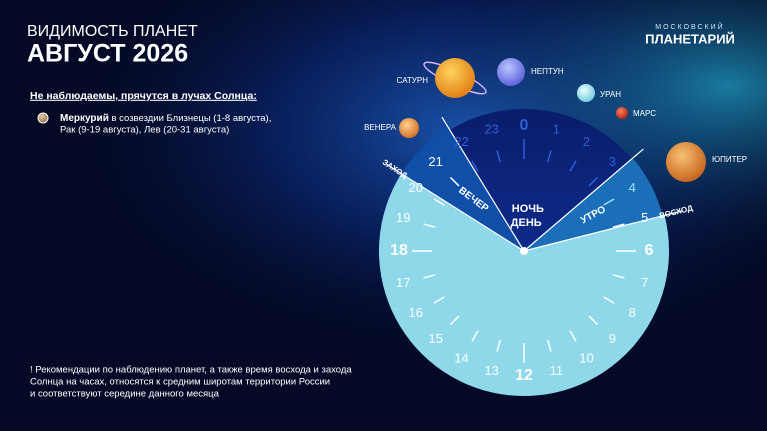 The image size is (767, 431). What do you see at coordinates (491, 129) in the screenshot?
I see `hour-label: 23` at bounding box center [491, 129].